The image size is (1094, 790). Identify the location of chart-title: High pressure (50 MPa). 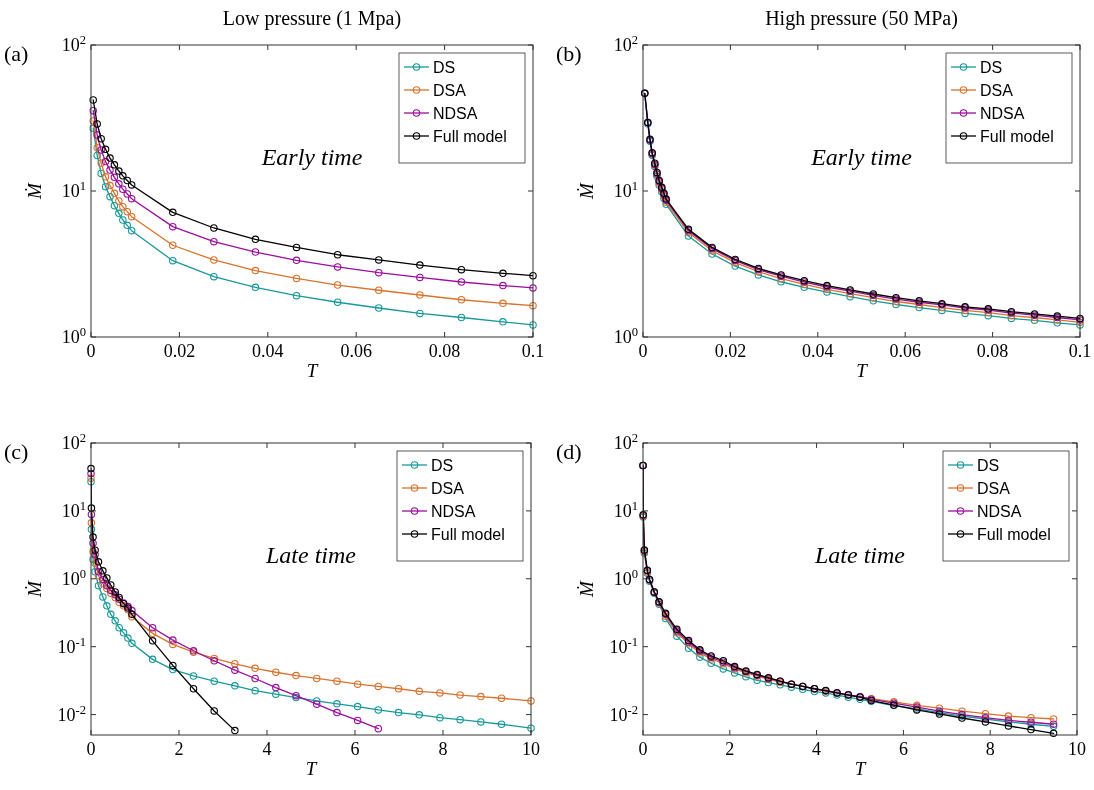
(861, 18).